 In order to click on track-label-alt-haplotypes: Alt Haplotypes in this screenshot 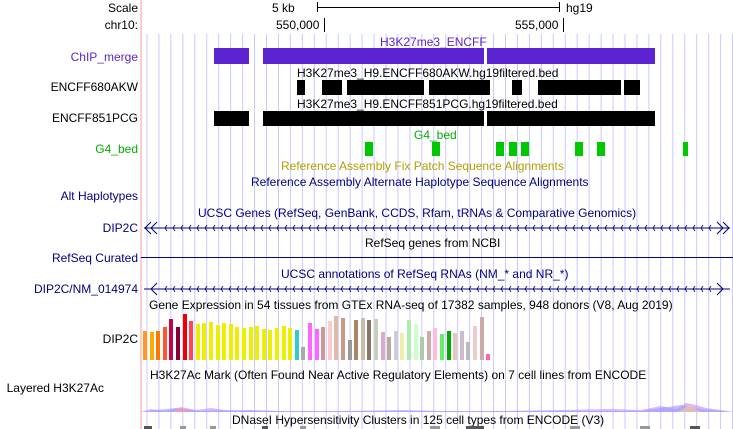, I will do `click(99, 196)`.